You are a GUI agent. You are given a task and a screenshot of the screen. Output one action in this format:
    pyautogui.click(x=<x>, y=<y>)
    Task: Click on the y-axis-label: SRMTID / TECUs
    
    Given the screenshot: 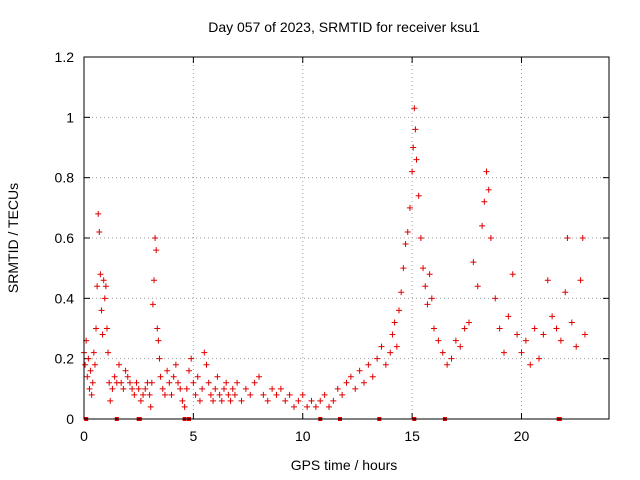 What is the action you would take?
    pyautogui.click(x=13, y=238)
    